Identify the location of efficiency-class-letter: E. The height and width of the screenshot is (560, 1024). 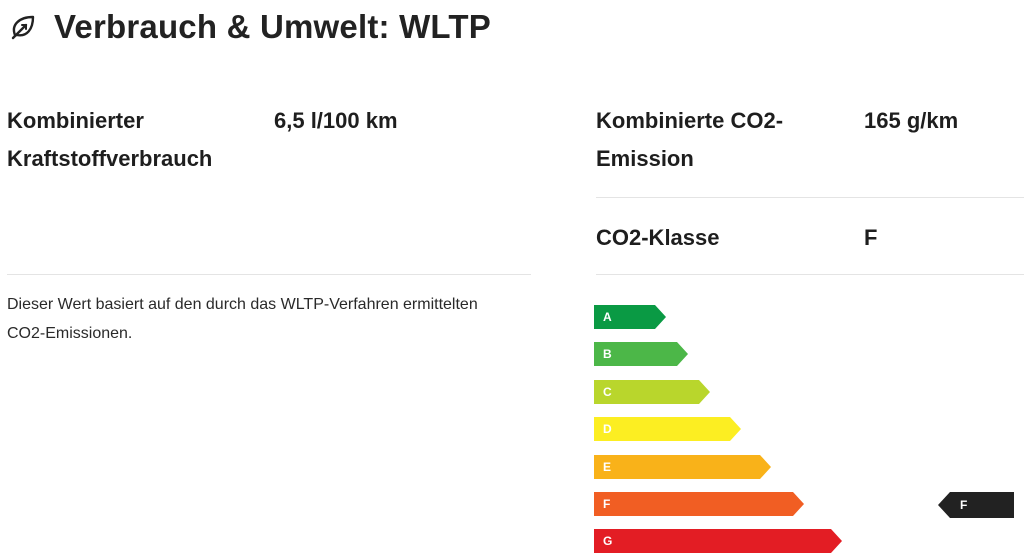
(607, 467).